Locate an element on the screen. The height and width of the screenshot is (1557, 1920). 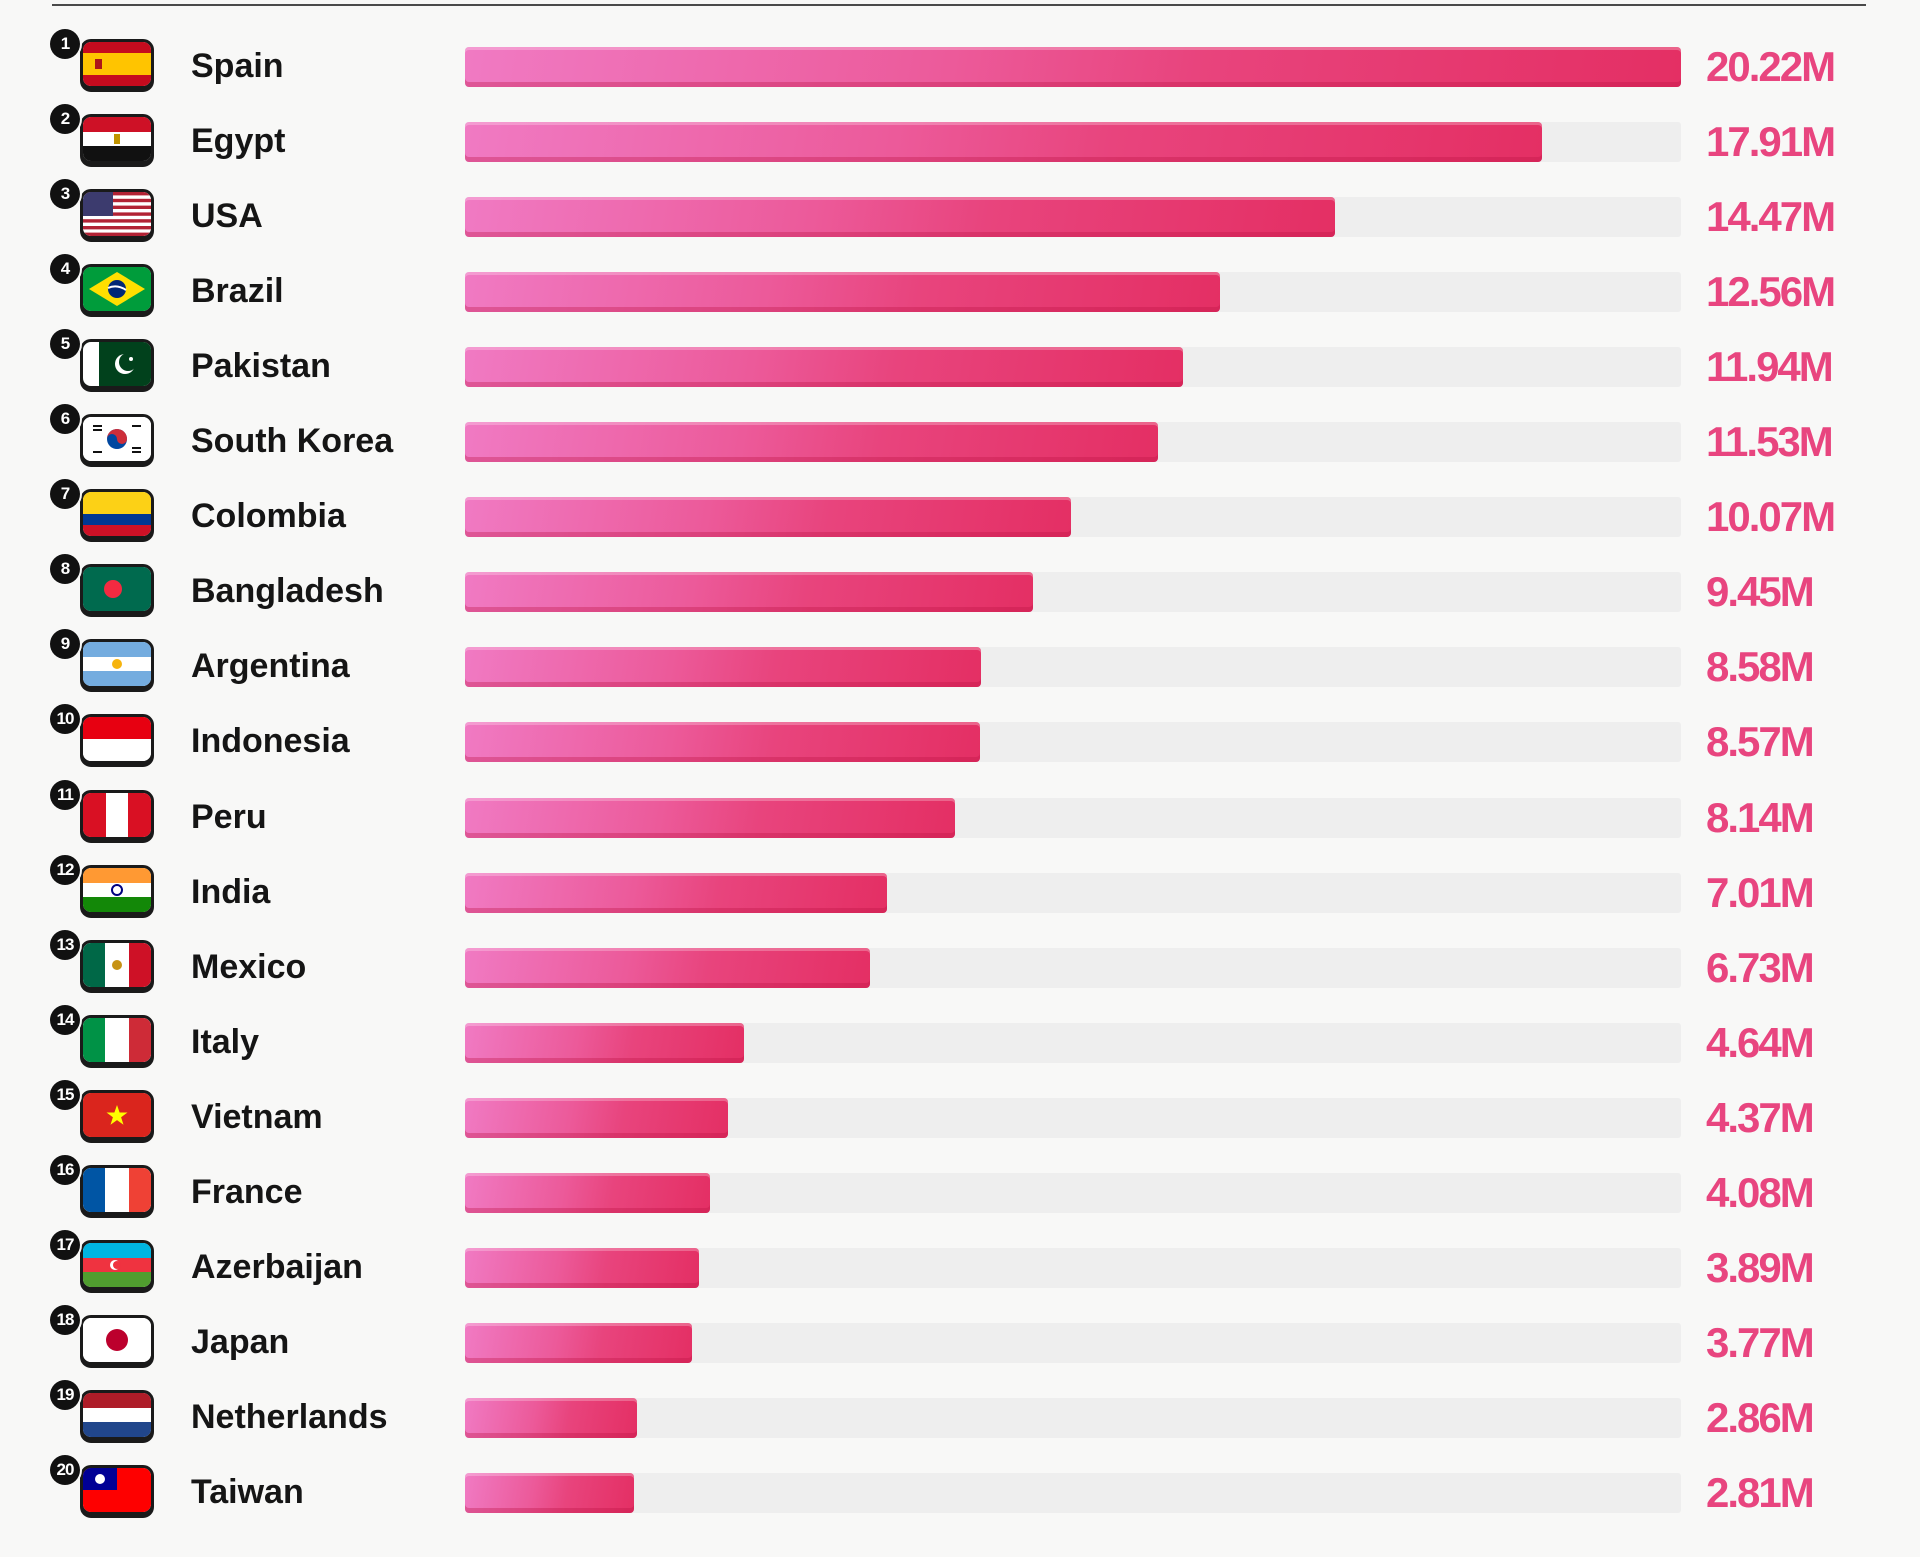
mexico-flag-icon is located at coordinates (117, 964).